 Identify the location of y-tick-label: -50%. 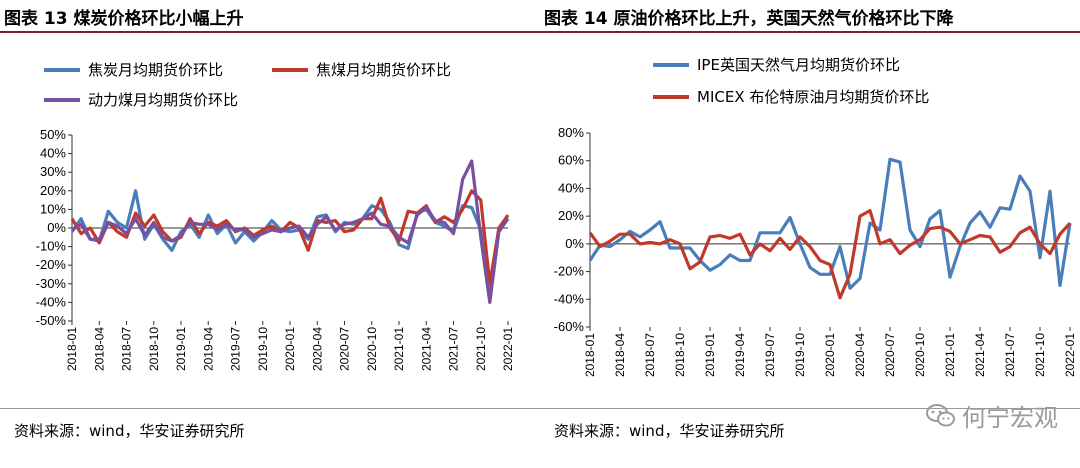
(51, 320).